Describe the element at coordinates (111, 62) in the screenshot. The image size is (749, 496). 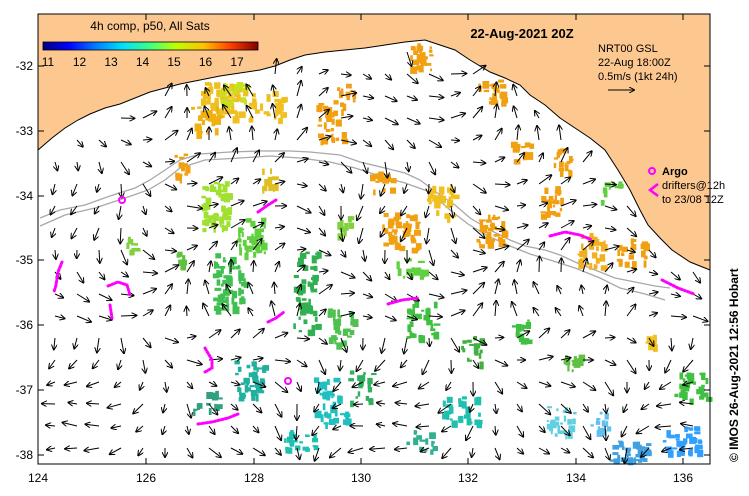
I see `colorbar-tick-label: 13` at that location.